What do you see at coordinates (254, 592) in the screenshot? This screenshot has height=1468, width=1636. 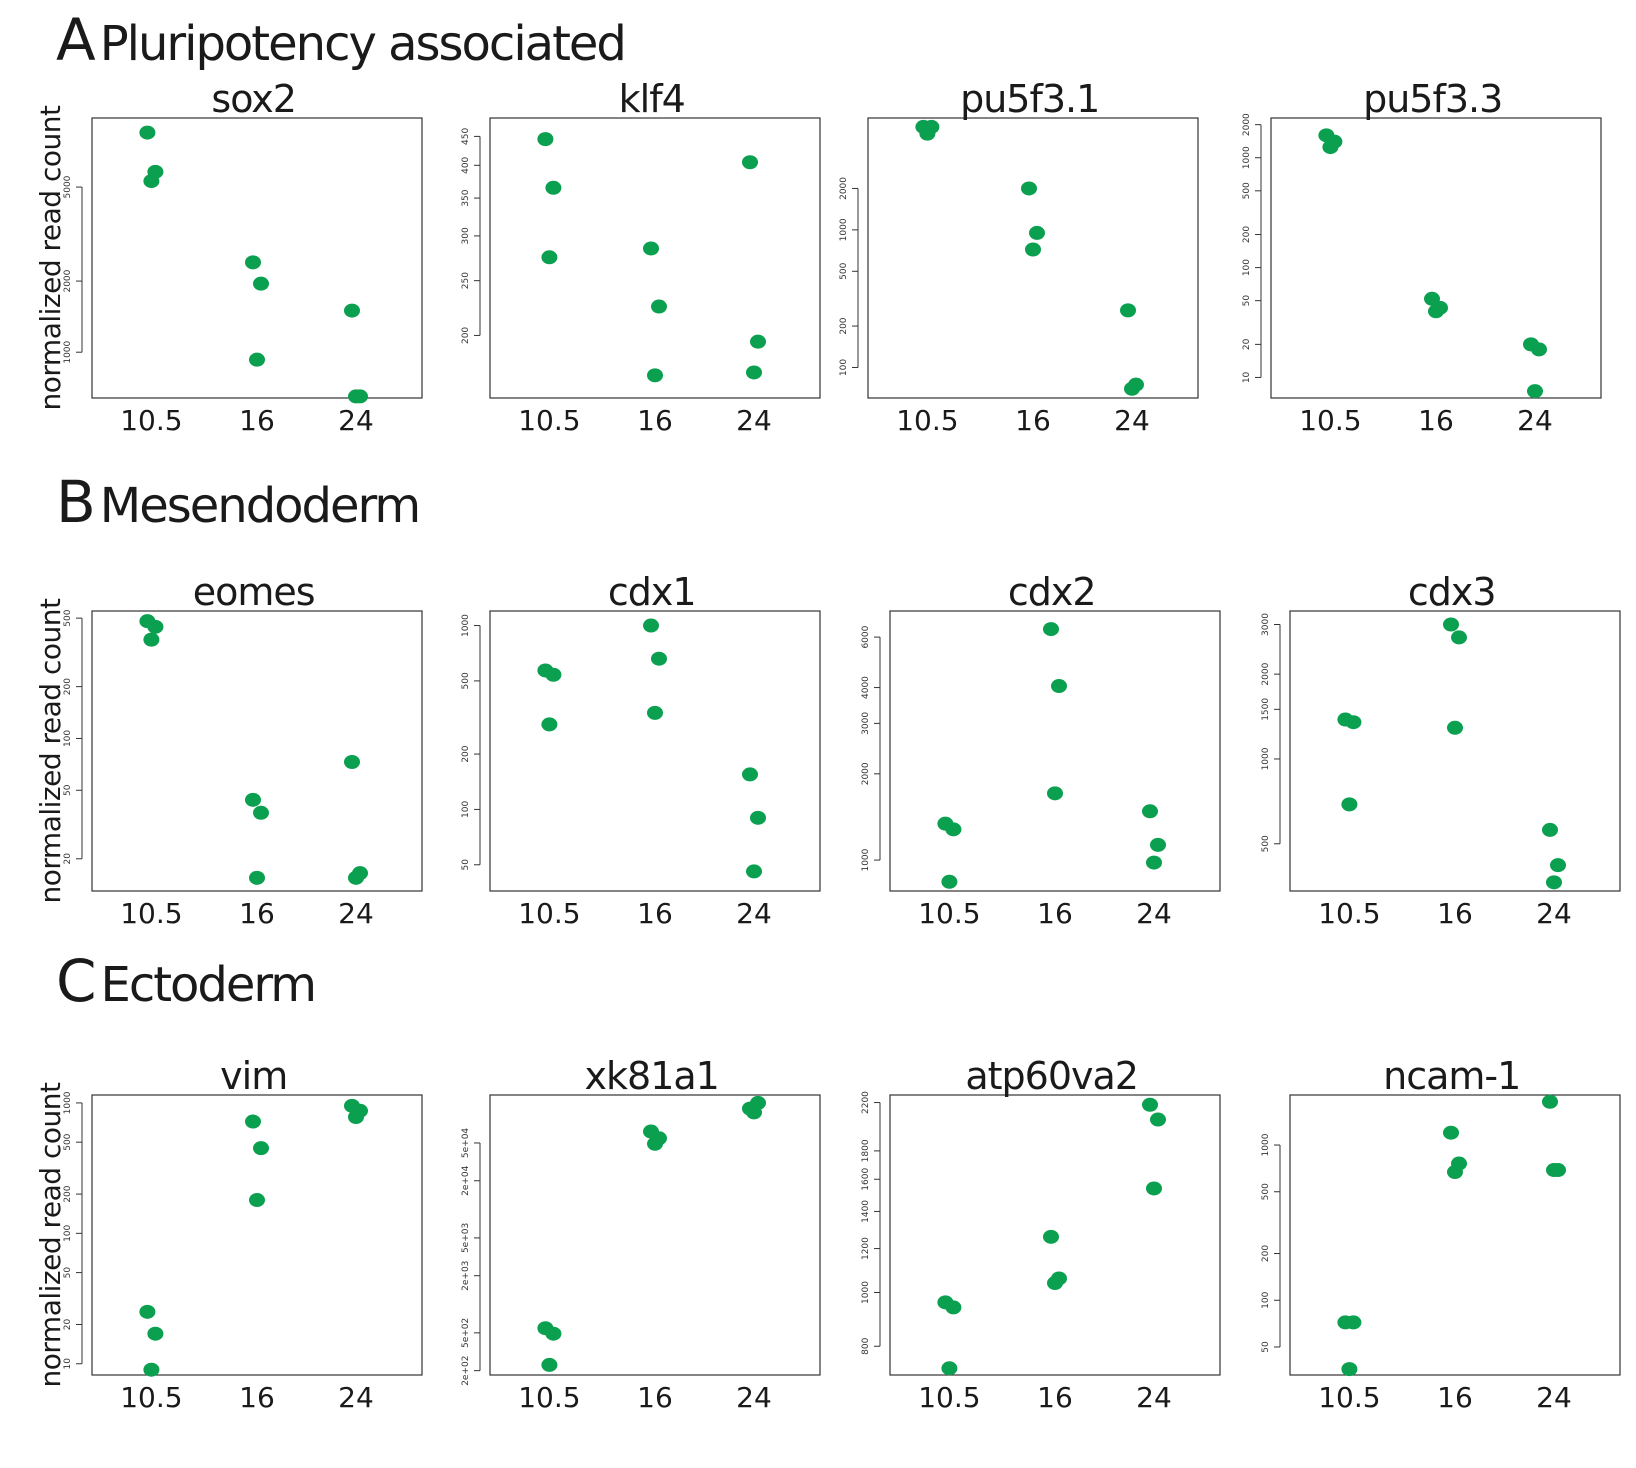 I see `chart-title: eomes` at bounding box center [254, 592].